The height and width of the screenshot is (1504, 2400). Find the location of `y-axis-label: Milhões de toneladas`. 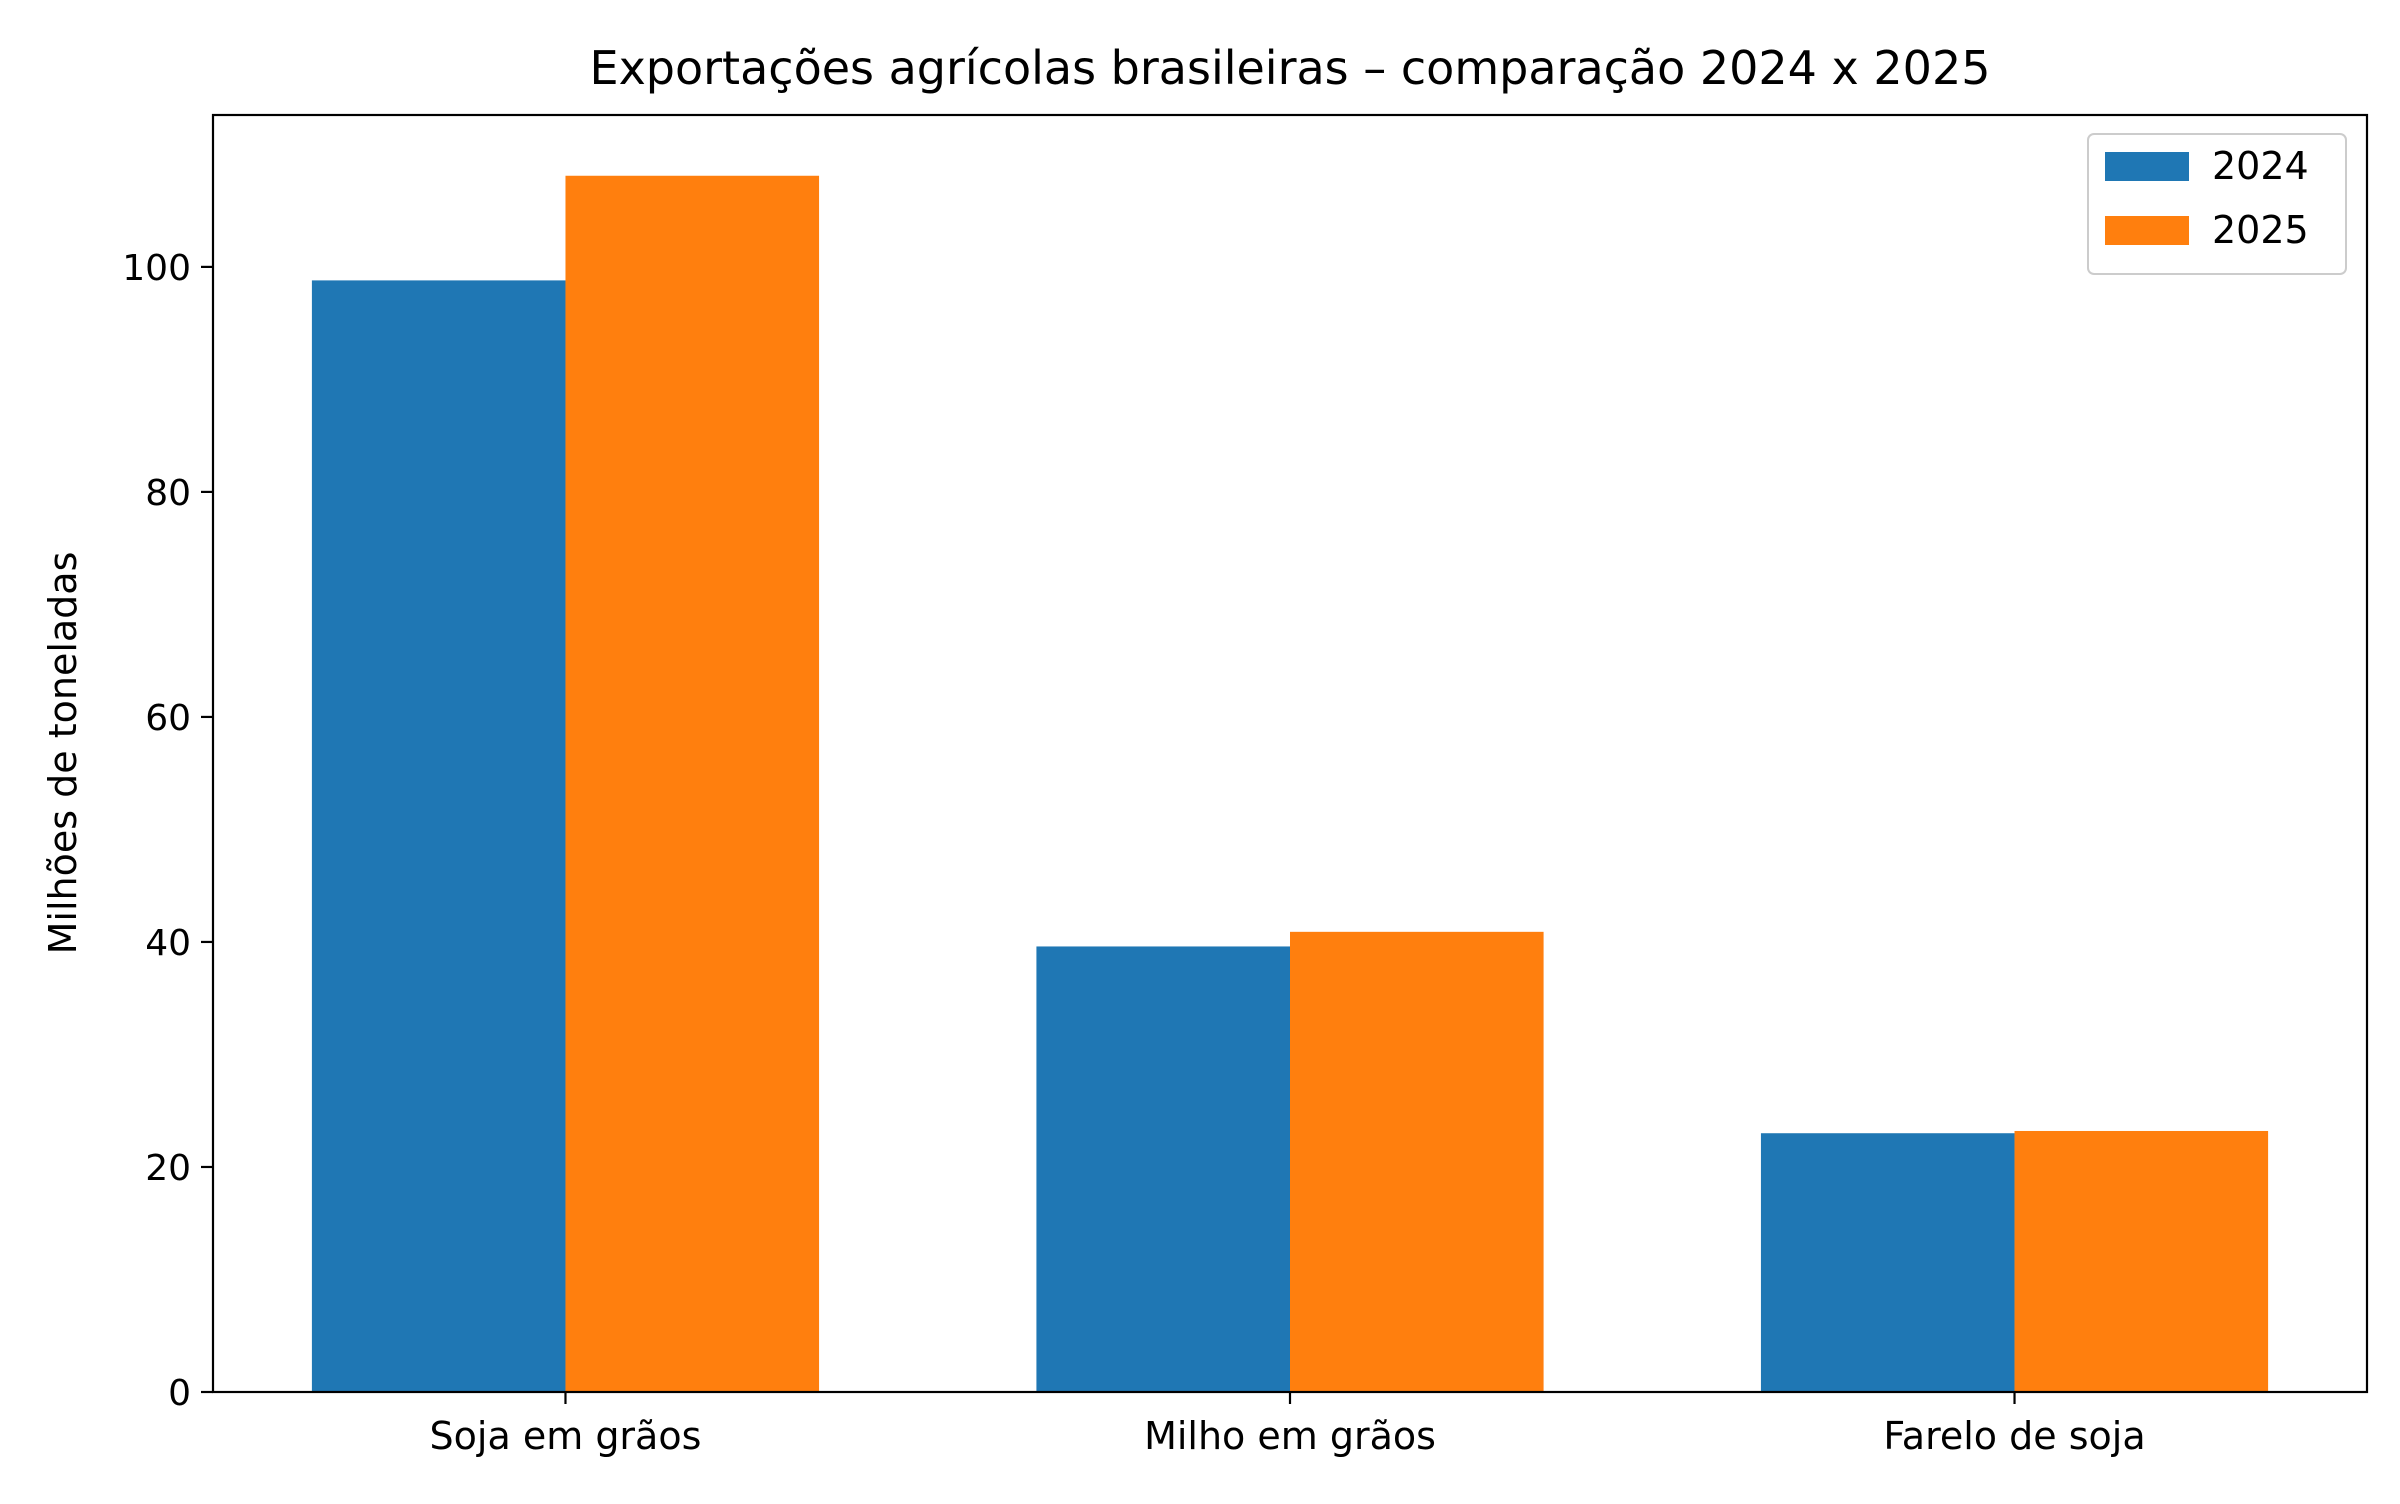

y-axis-label: Milhões de toneladas is located at coordinates (63, 753).